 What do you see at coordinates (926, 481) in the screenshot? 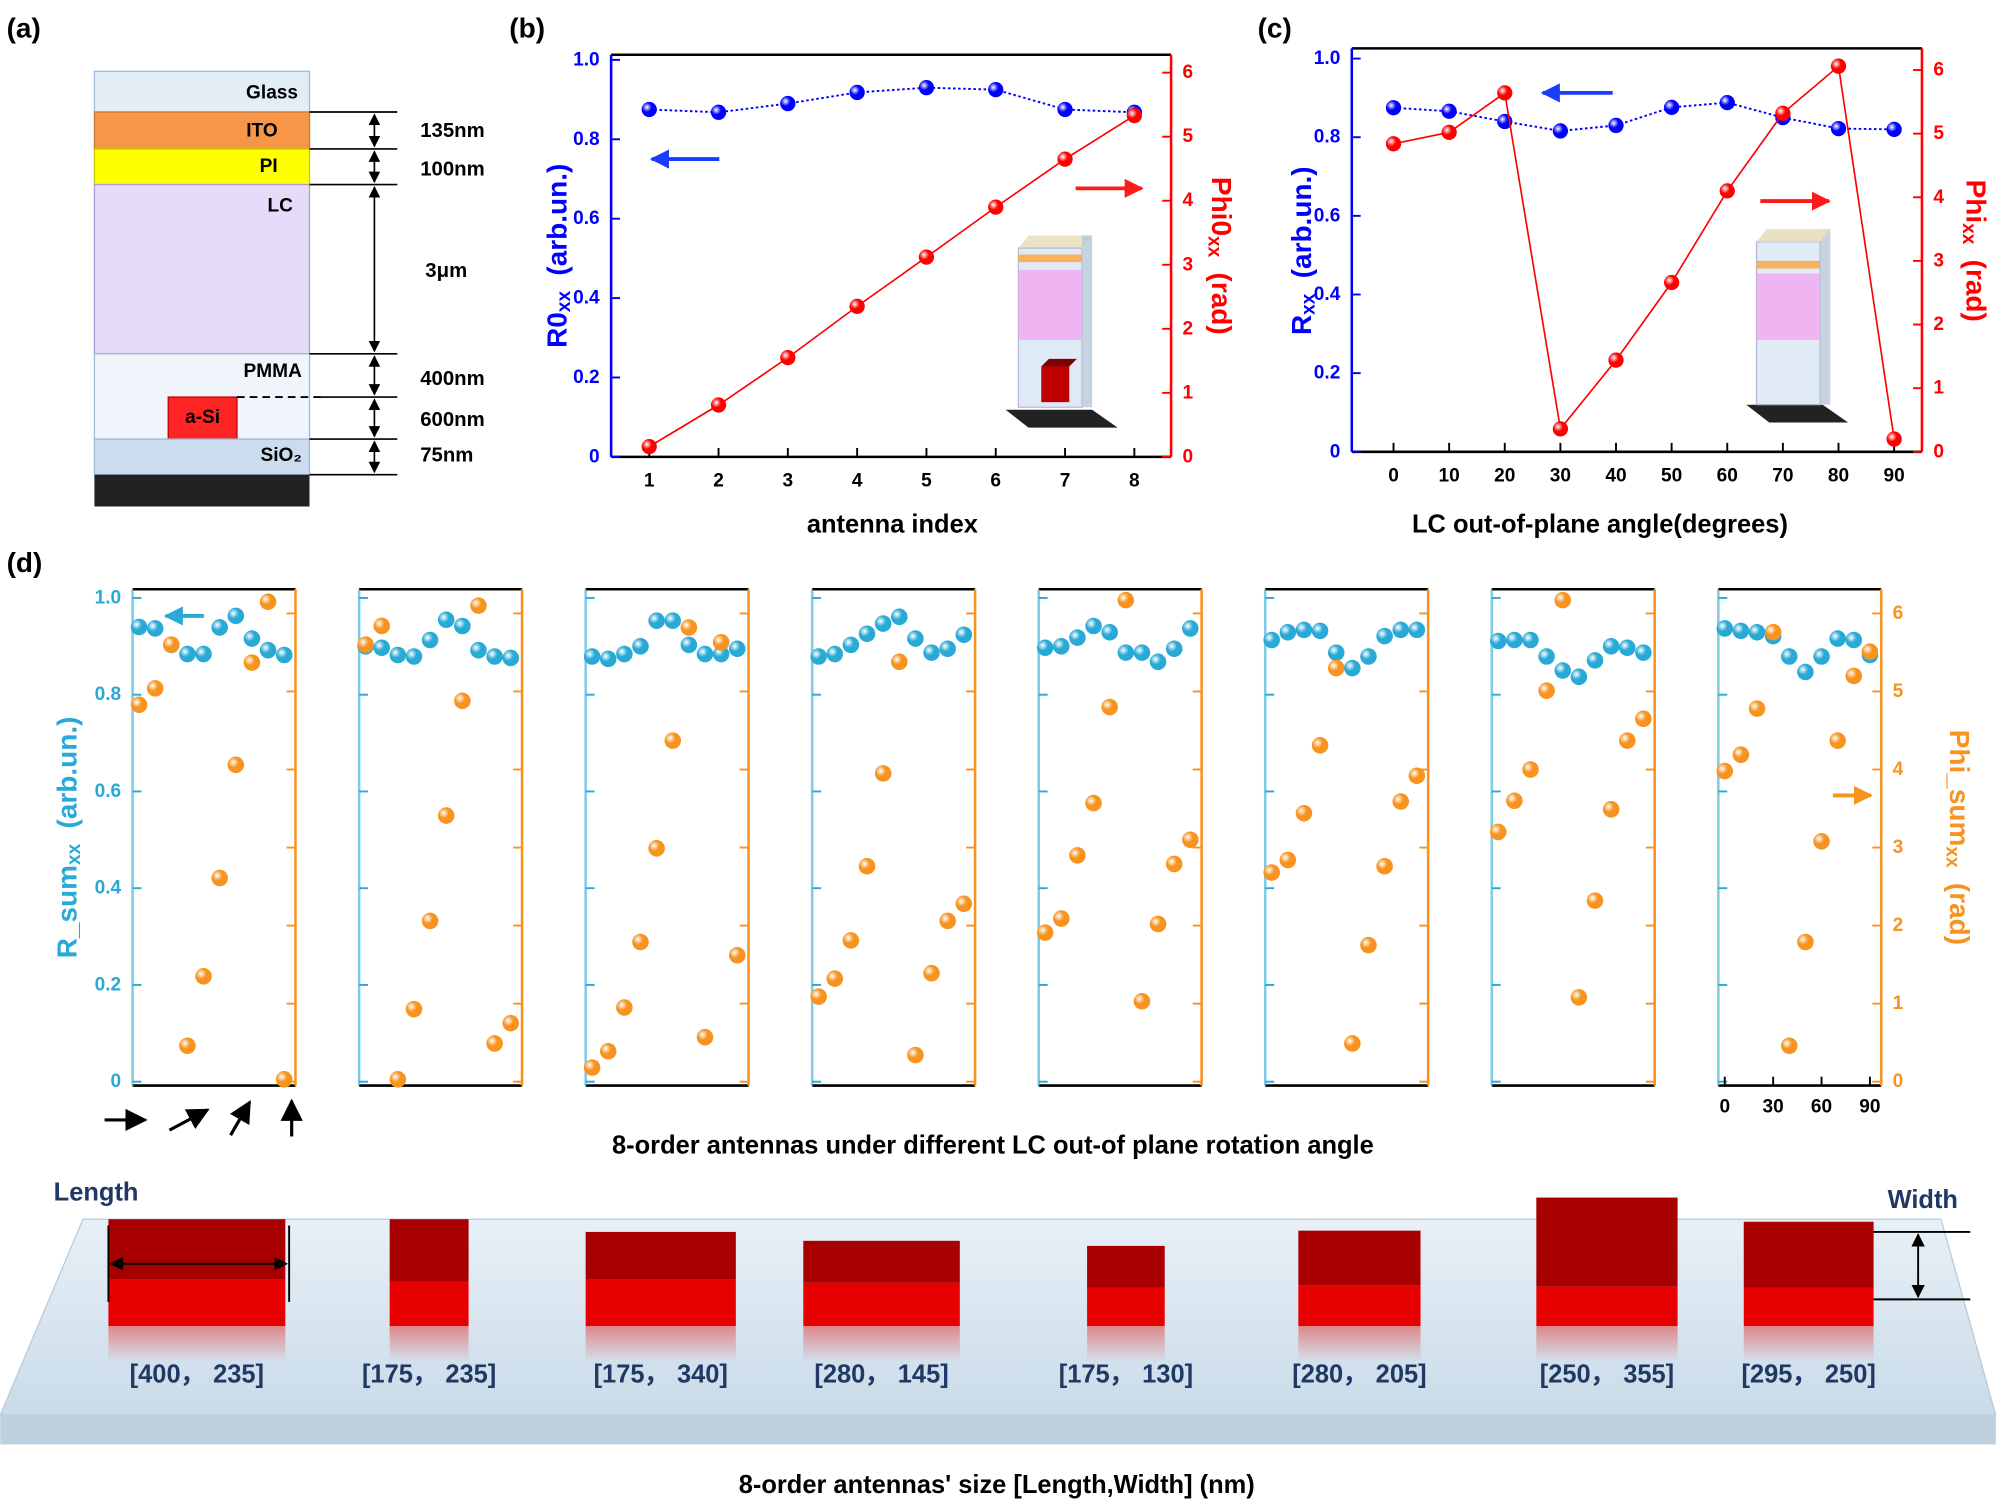
I see `x-tick-label: 5` at bounding box center [926, 481].